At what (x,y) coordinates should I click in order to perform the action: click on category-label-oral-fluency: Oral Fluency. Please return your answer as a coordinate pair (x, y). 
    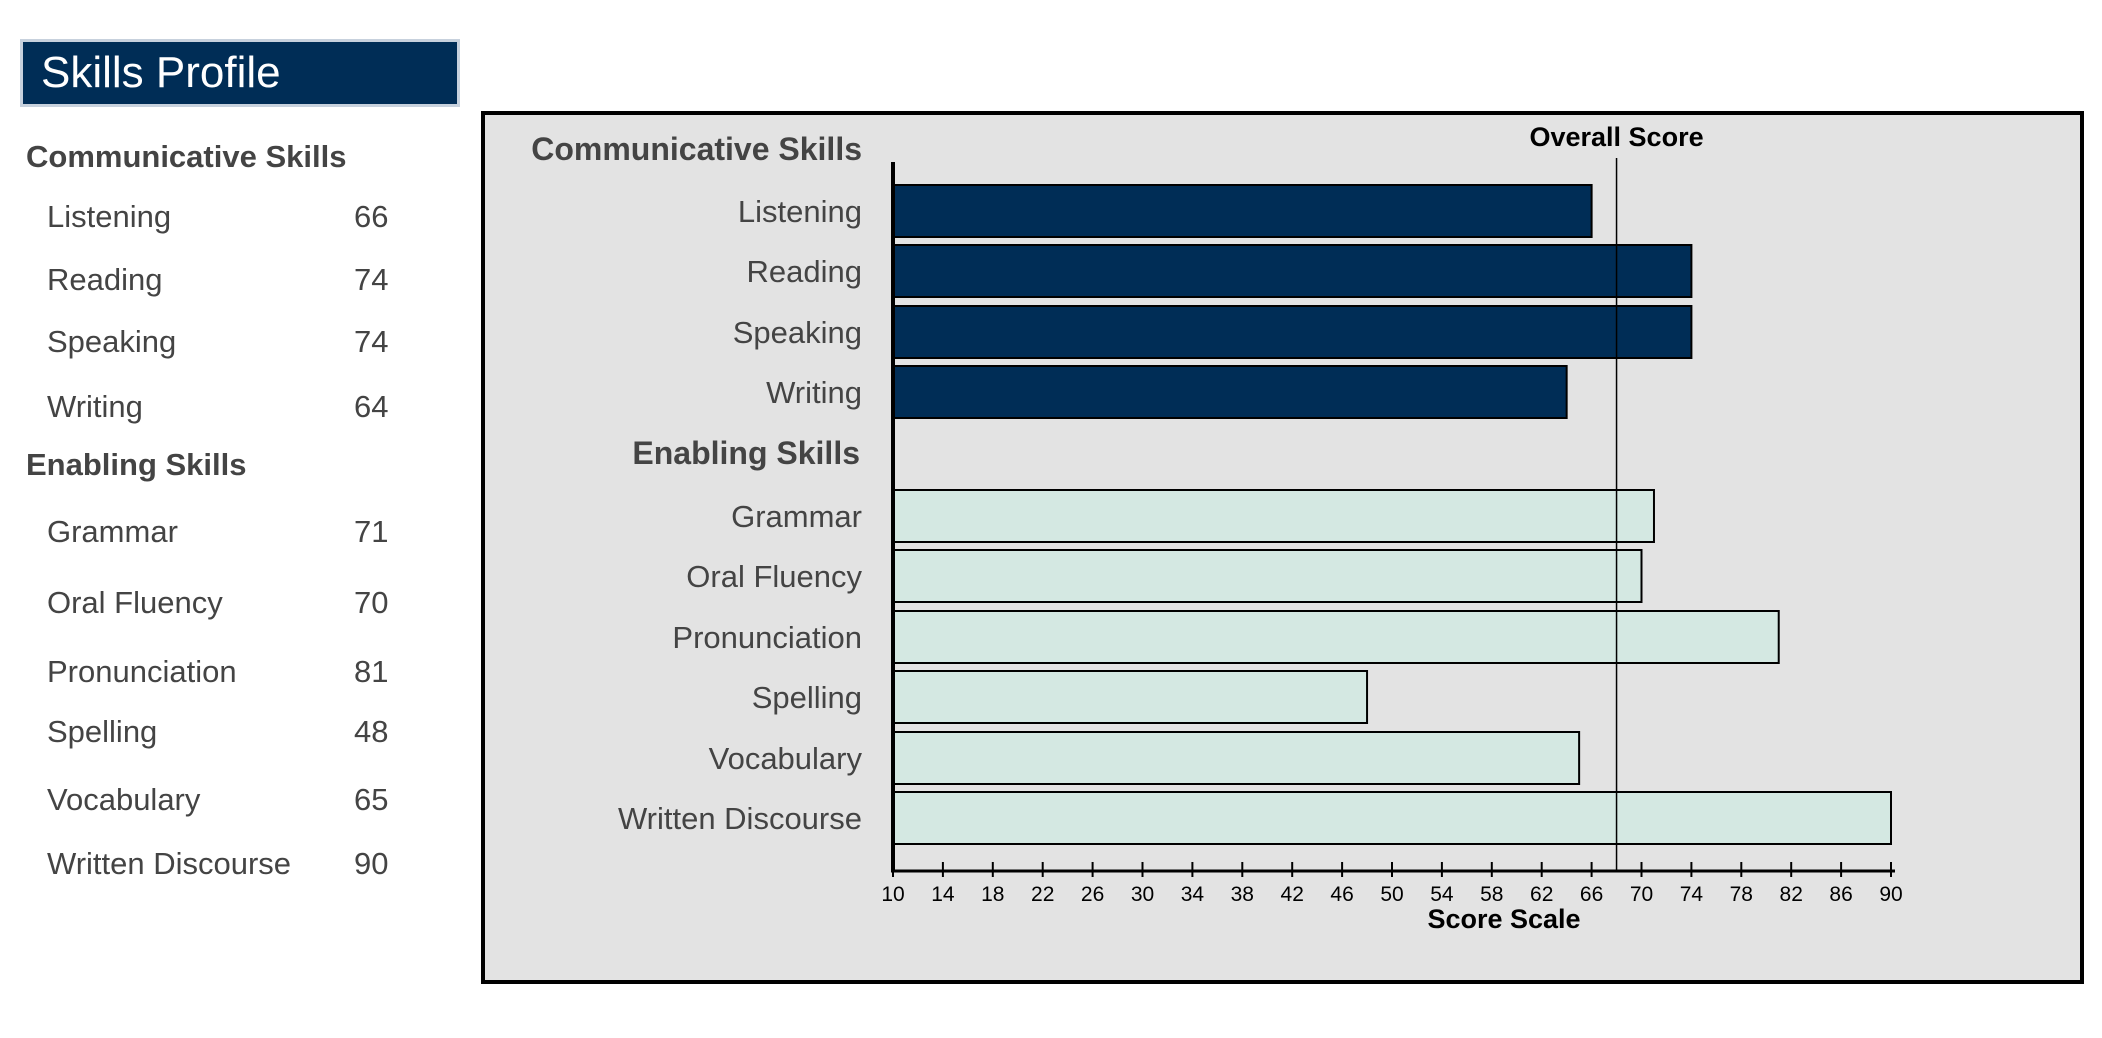
    Looking at the image, I should click on (774, 576).